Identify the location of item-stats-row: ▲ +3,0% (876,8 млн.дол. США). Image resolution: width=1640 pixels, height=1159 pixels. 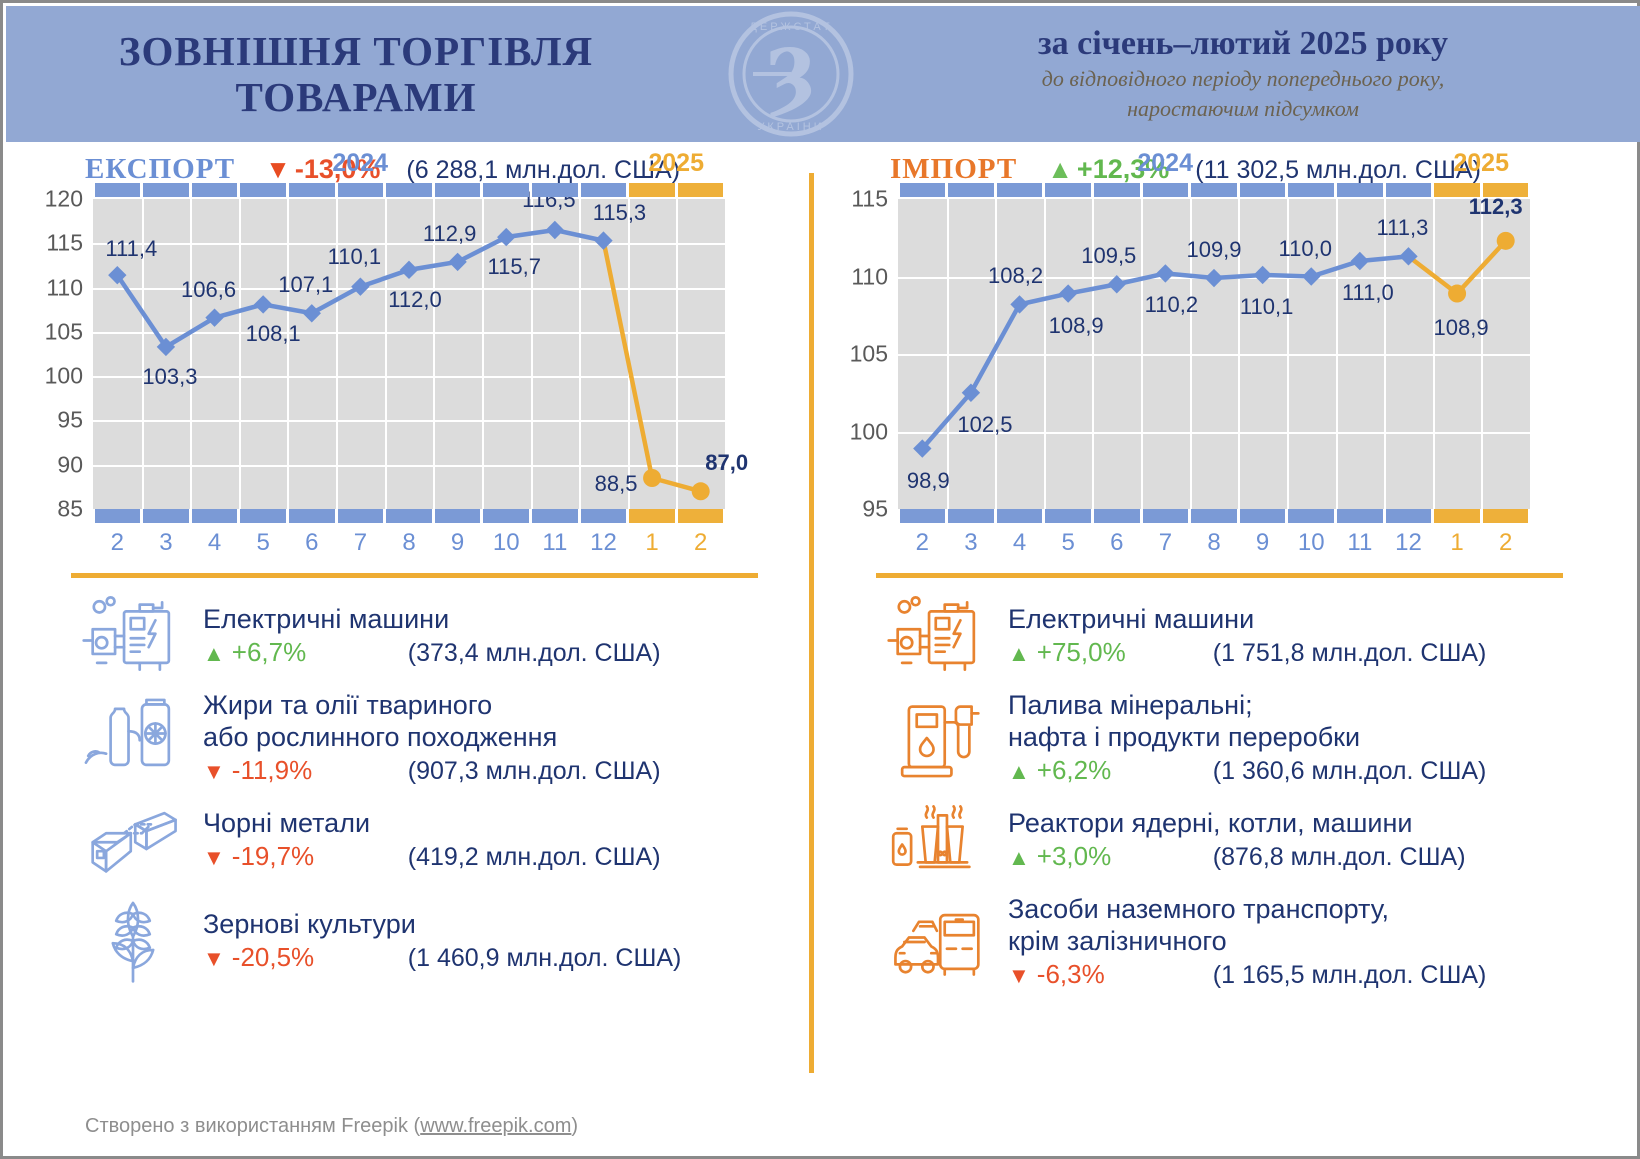
(1305, 856).